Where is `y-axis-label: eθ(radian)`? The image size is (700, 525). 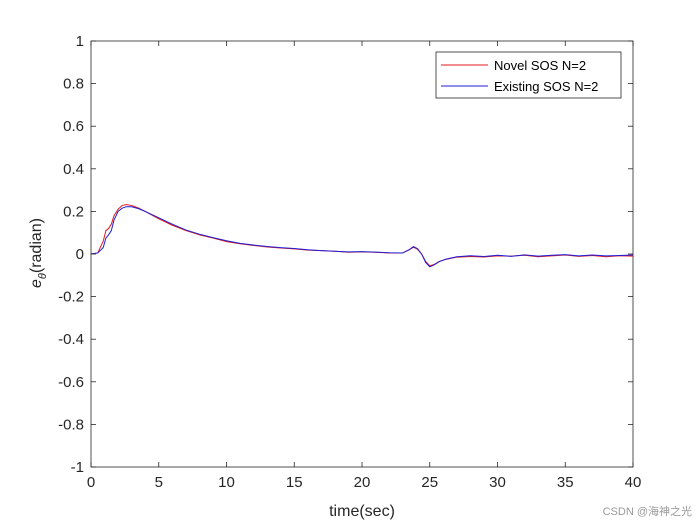
y-axis-label: eθ(radian) is located at coordinates (38, 253).